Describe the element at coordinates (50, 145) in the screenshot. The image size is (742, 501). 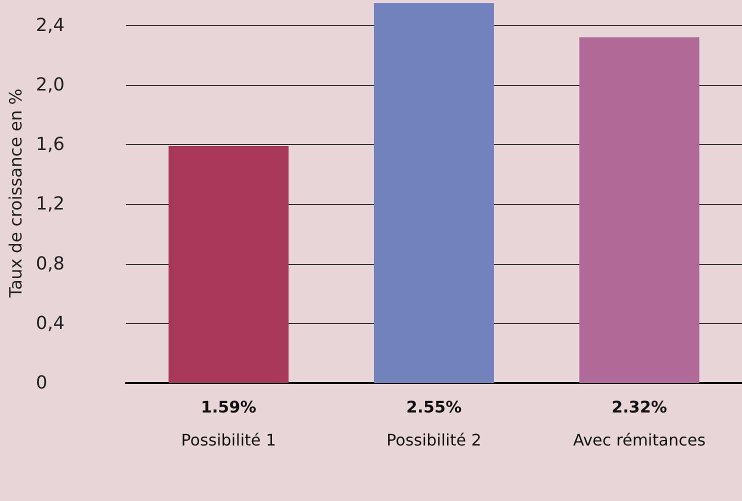
I see `y-tick-label: 1,6` at that location.